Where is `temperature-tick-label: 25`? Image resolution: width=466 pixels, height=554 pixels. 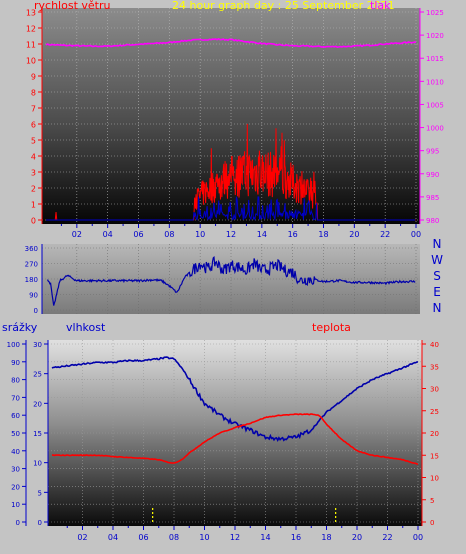 temperature-tick-label: 25 is located at coordinates (434, 412).